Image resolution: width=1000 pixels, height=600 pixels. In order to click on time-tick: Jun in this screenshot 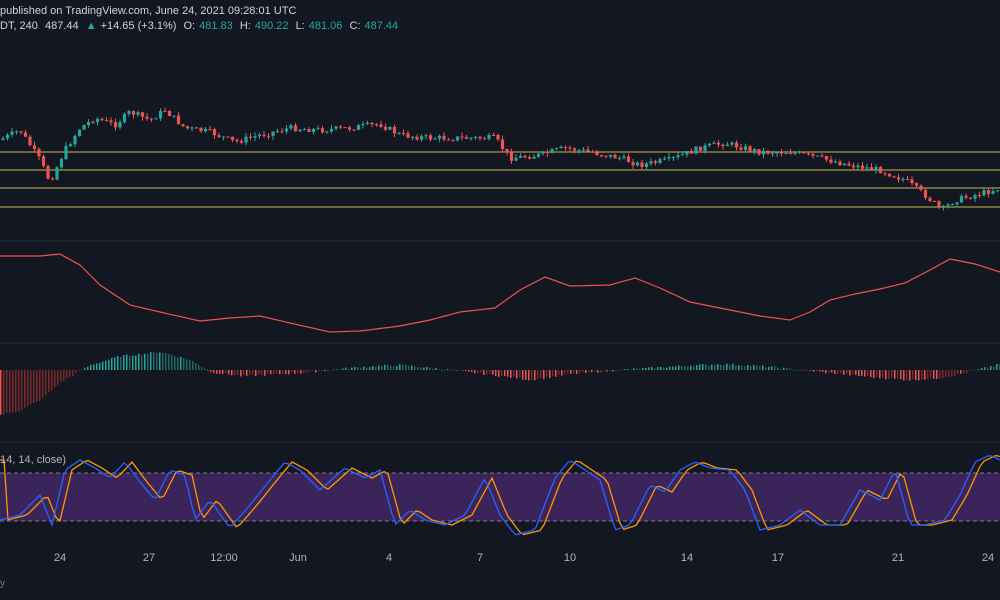, I will do `click(298, 558)`.